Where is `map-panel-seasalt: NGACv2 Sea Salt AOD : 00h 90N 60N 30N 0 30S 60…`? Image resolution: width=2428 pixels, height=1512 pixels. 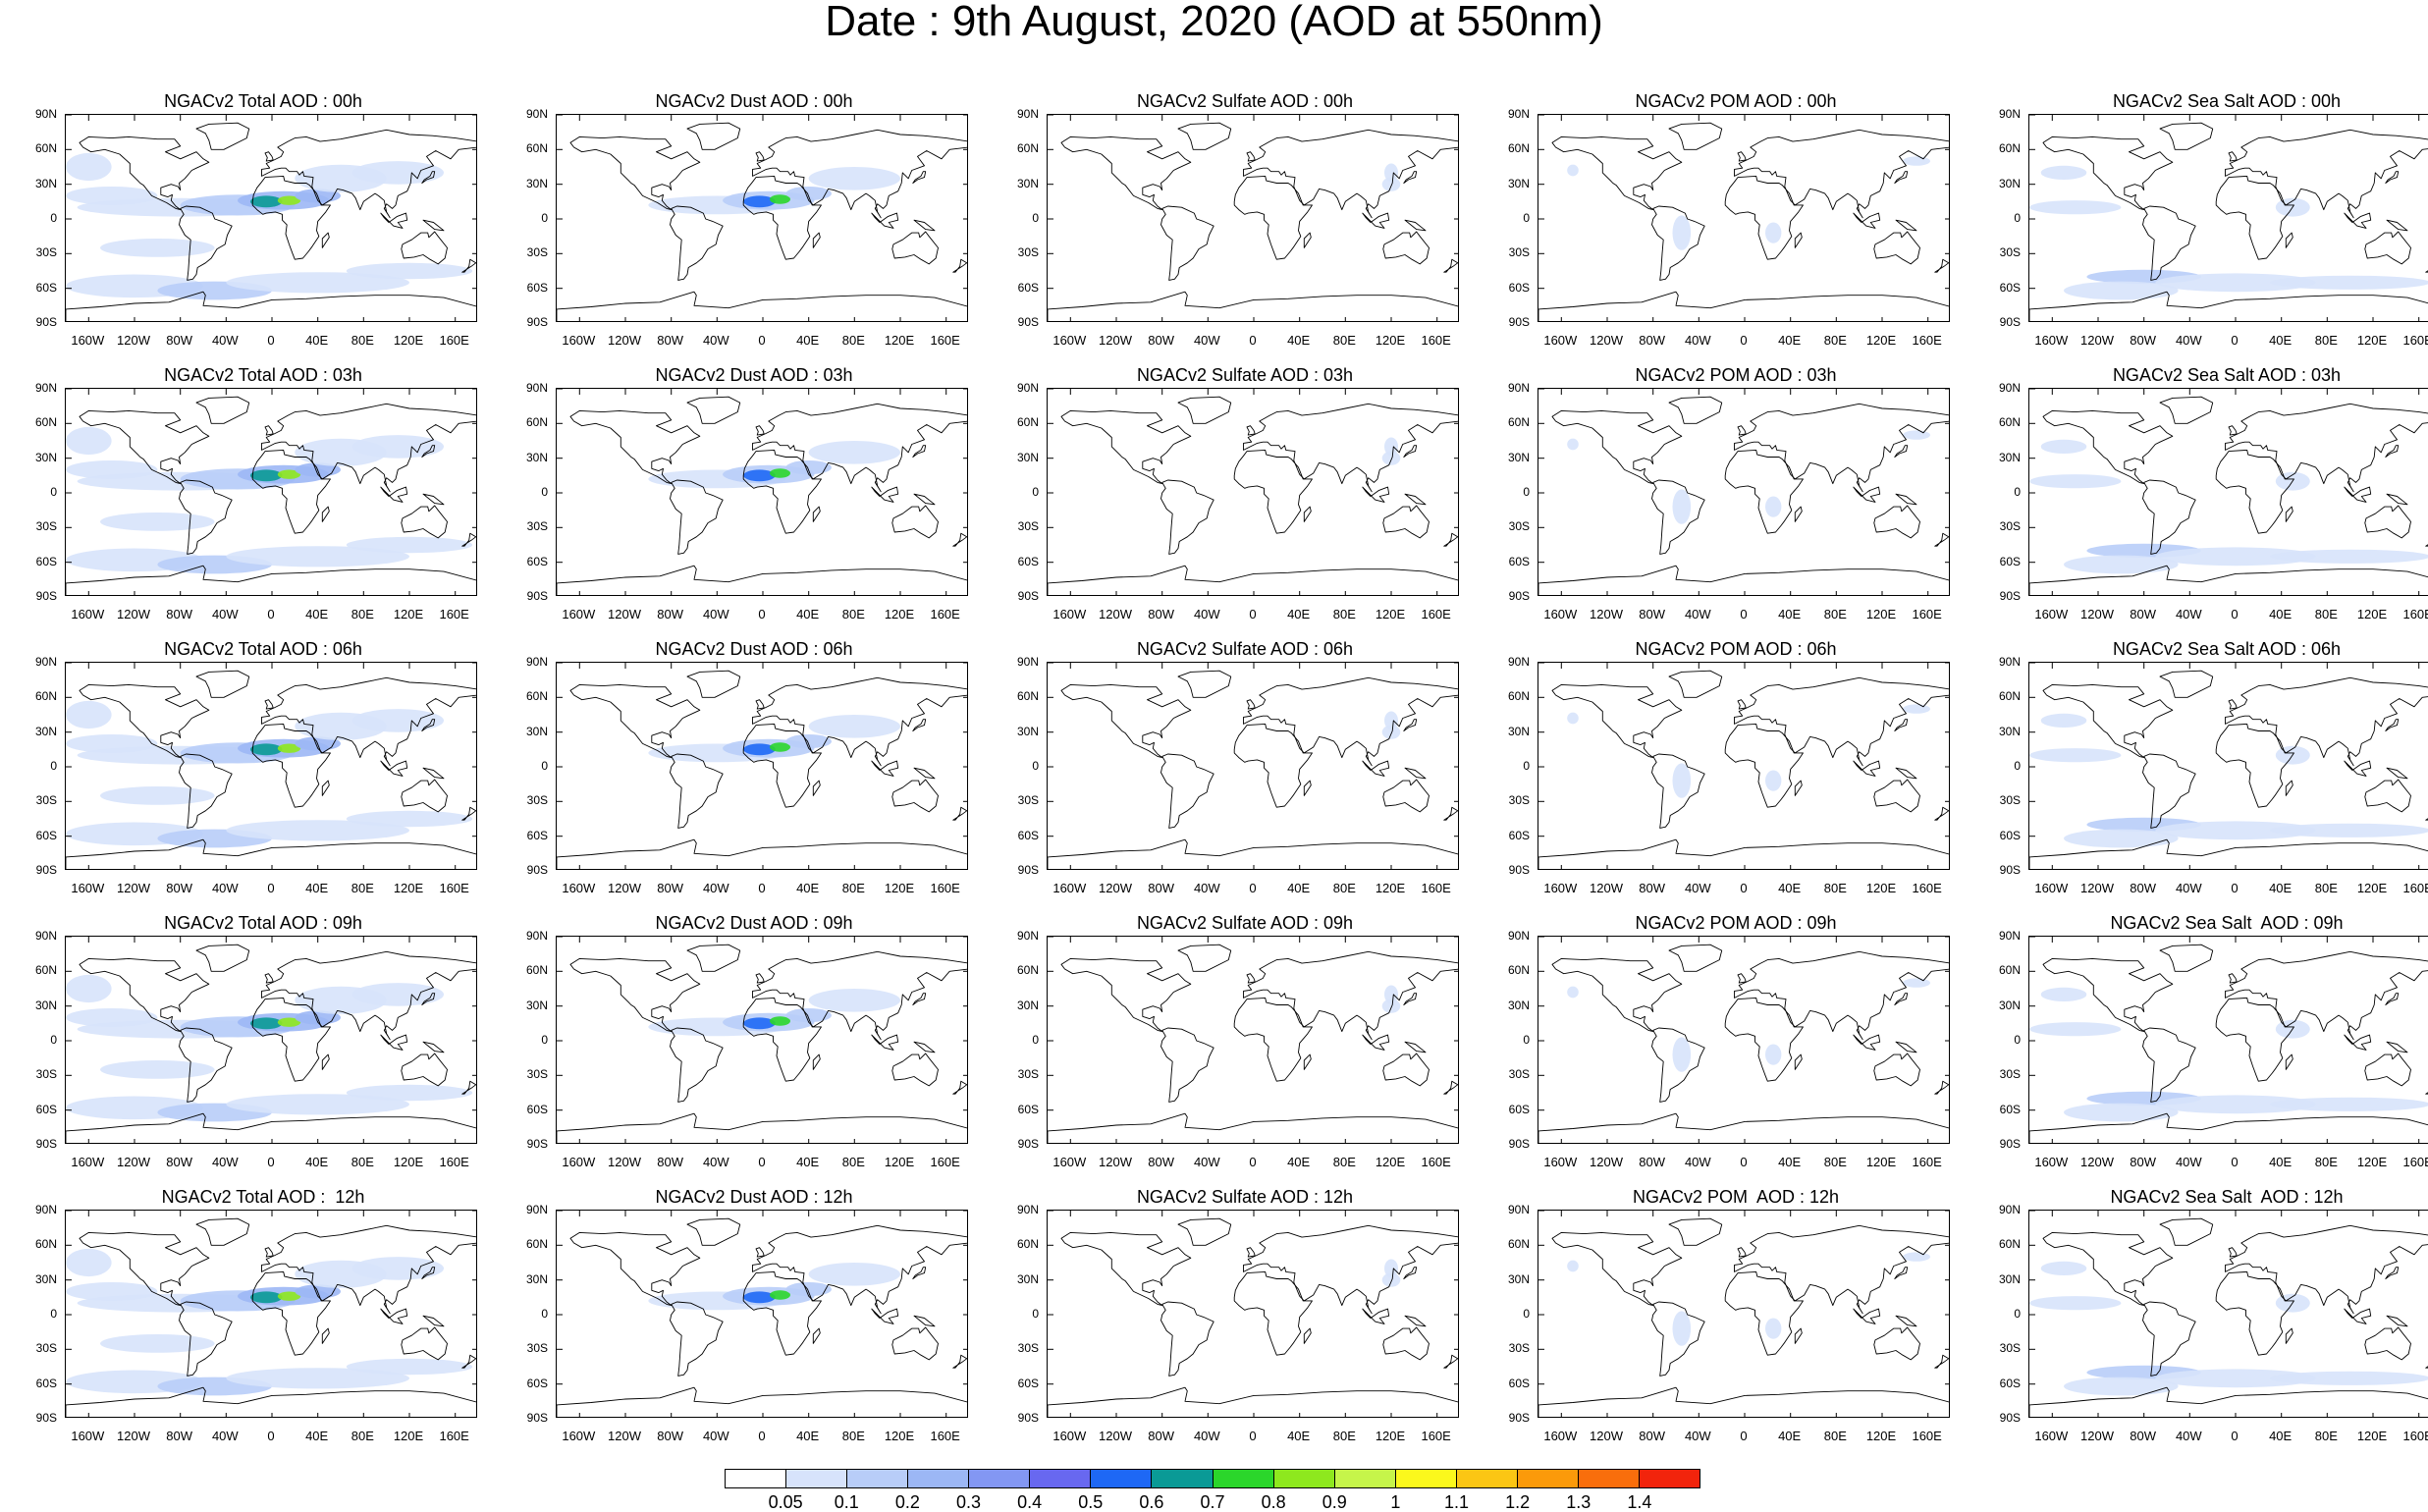 map-panel-seasalt: NGACv2 Sea Salt AOD : 00h 90N 60N 30N 0 30S 60… is located at coordinates (2205, 228).